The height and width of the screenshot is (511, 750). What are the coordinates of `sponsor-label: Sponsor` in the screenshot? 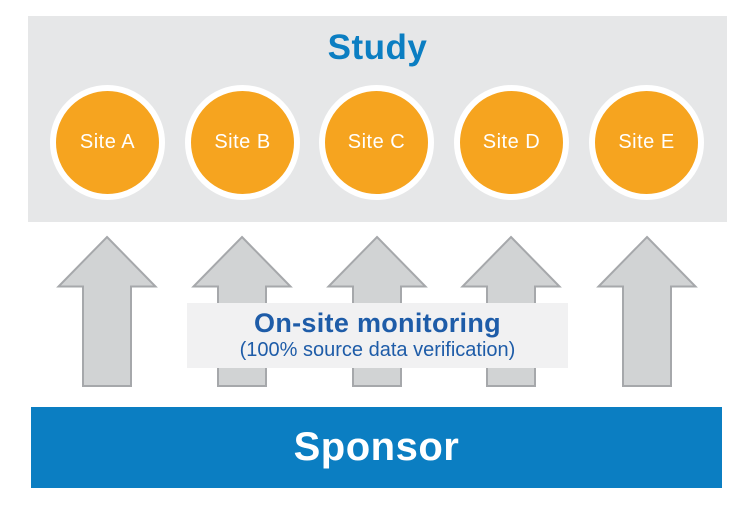 It's located at (376, 447).